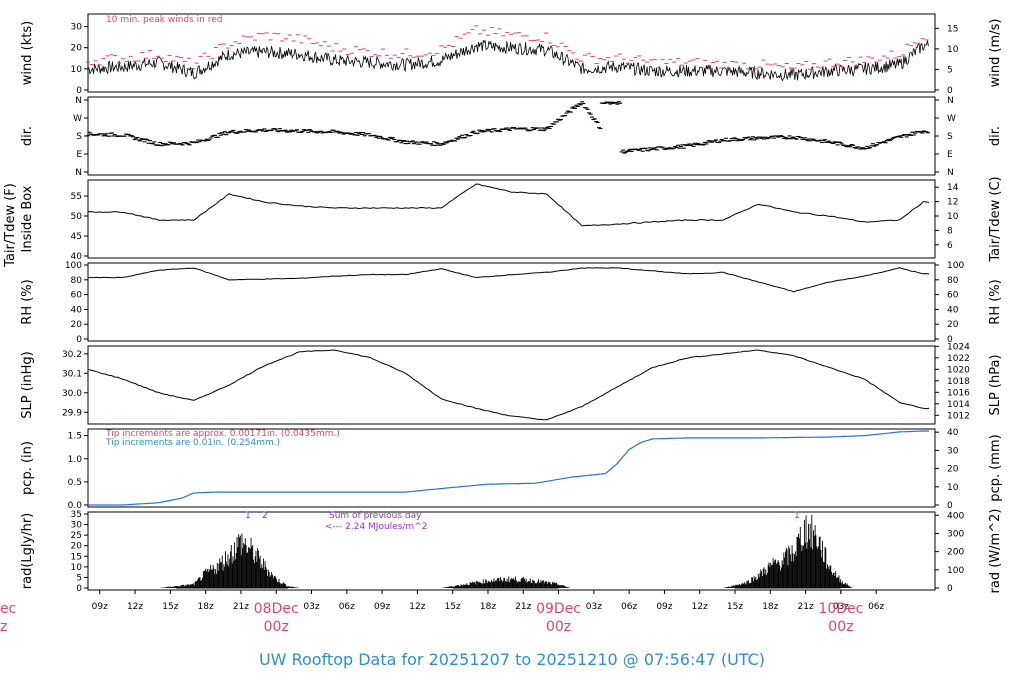 This screenshot has height=700, width=1024. Describe the element at coordinates (953, 217) in the screenshot. I see `temperature-ytick-right-label: 10` at that location.